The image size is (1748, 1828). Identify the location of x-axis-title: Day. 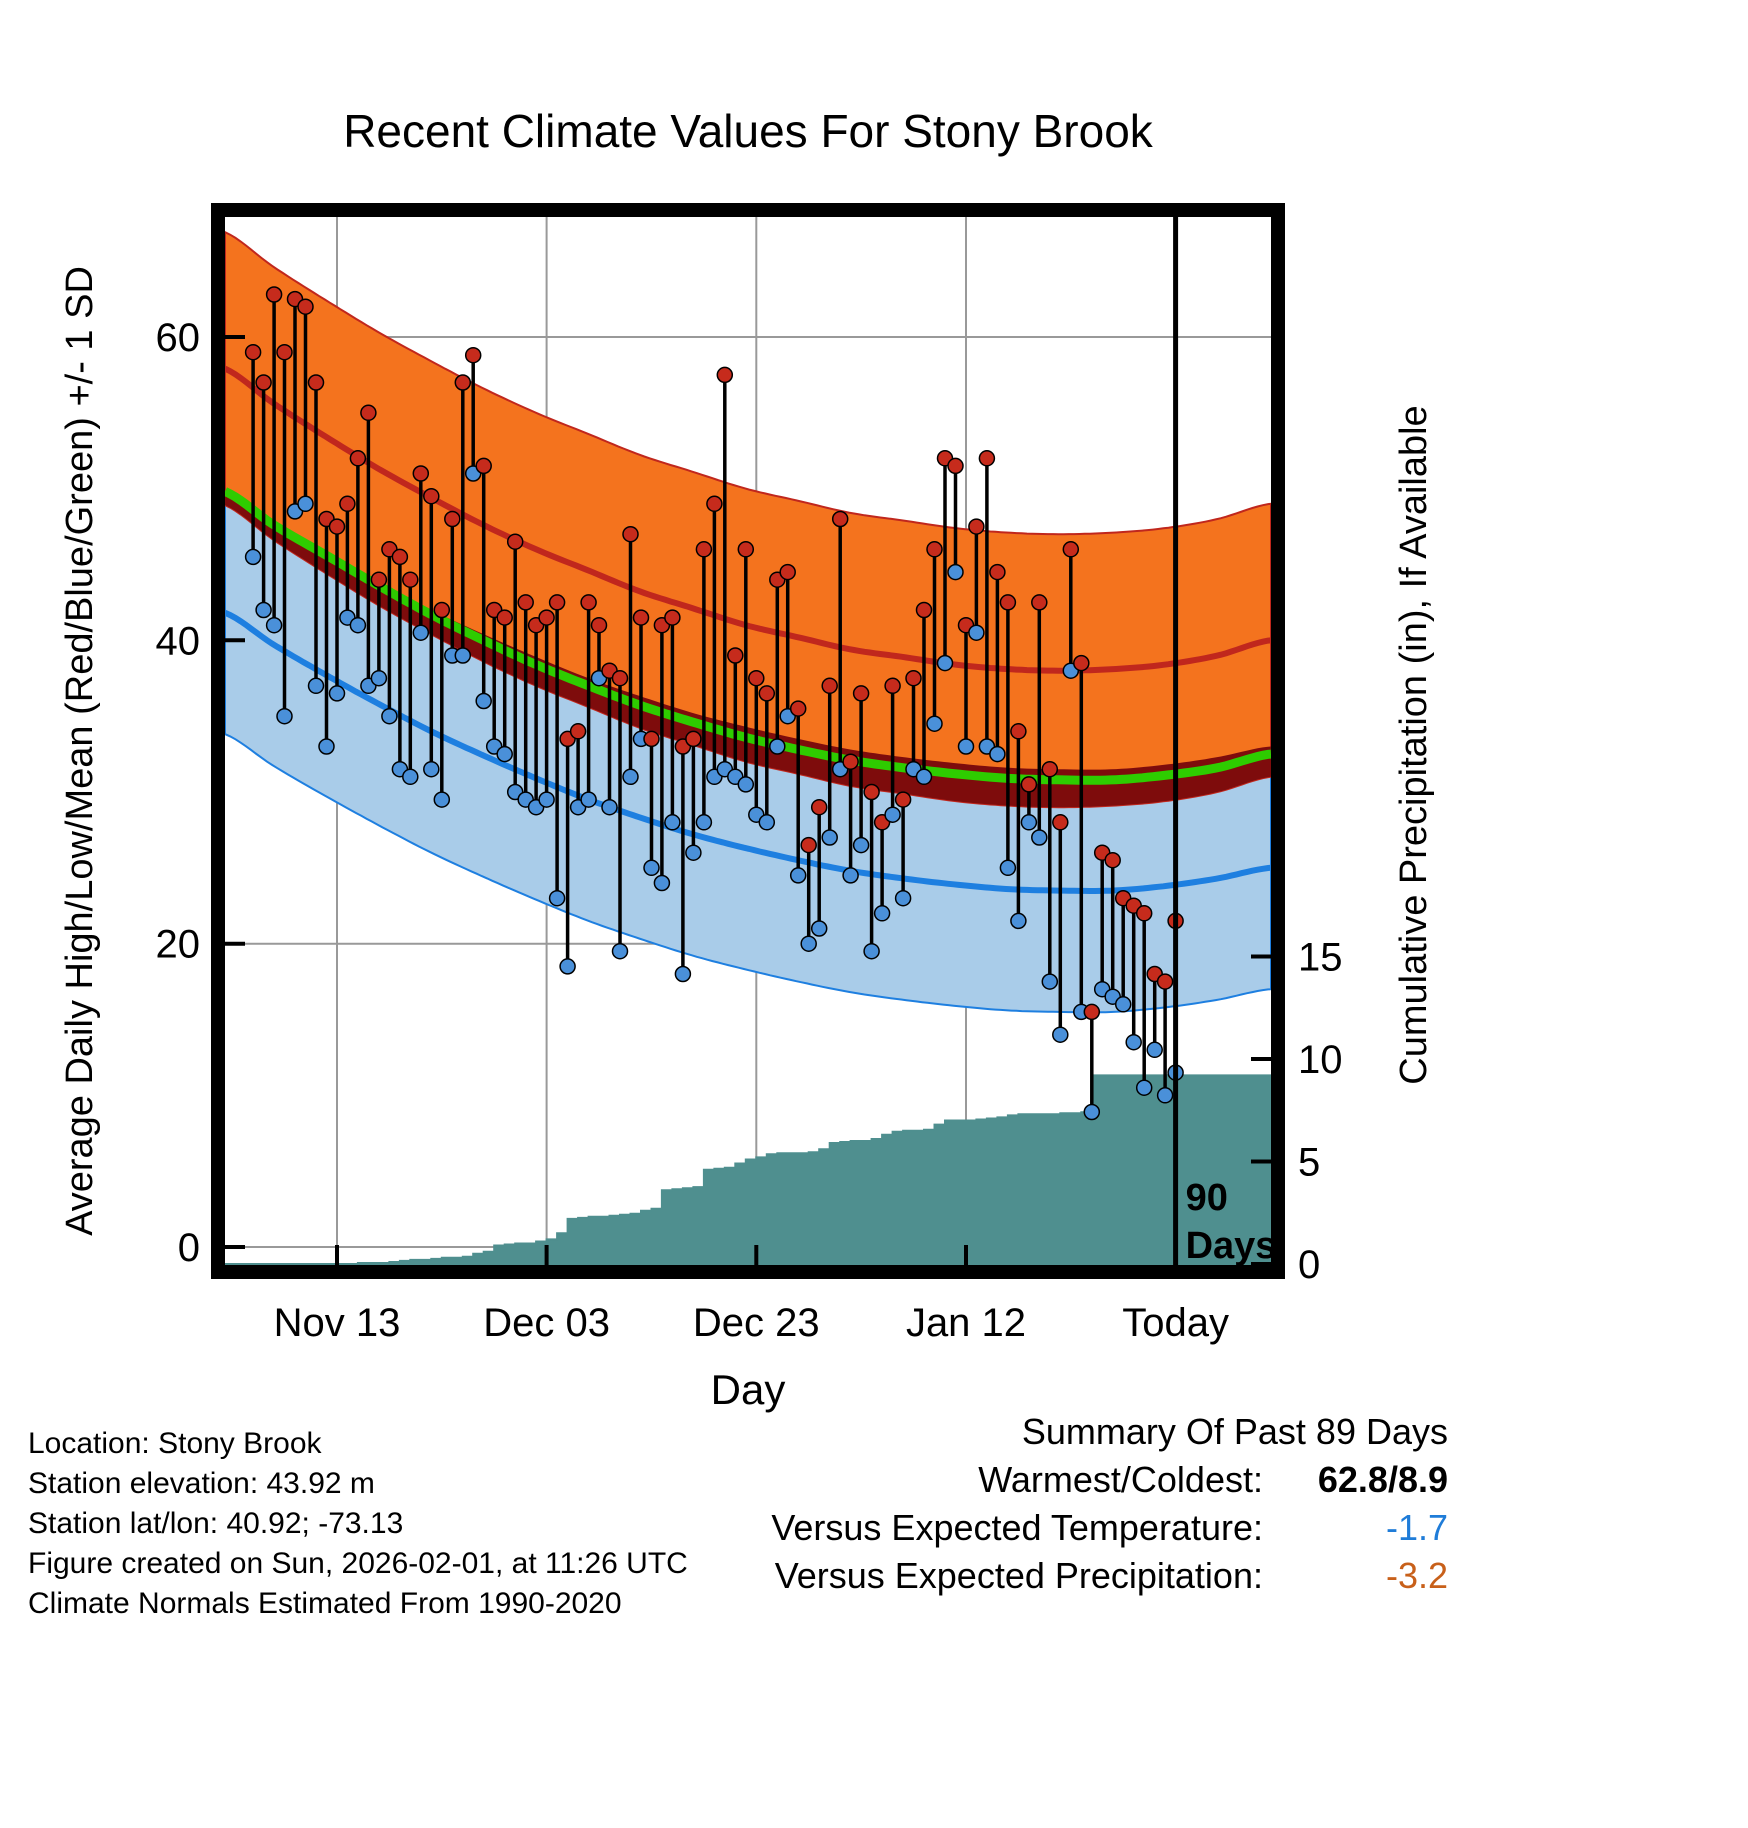
(748, 1389).